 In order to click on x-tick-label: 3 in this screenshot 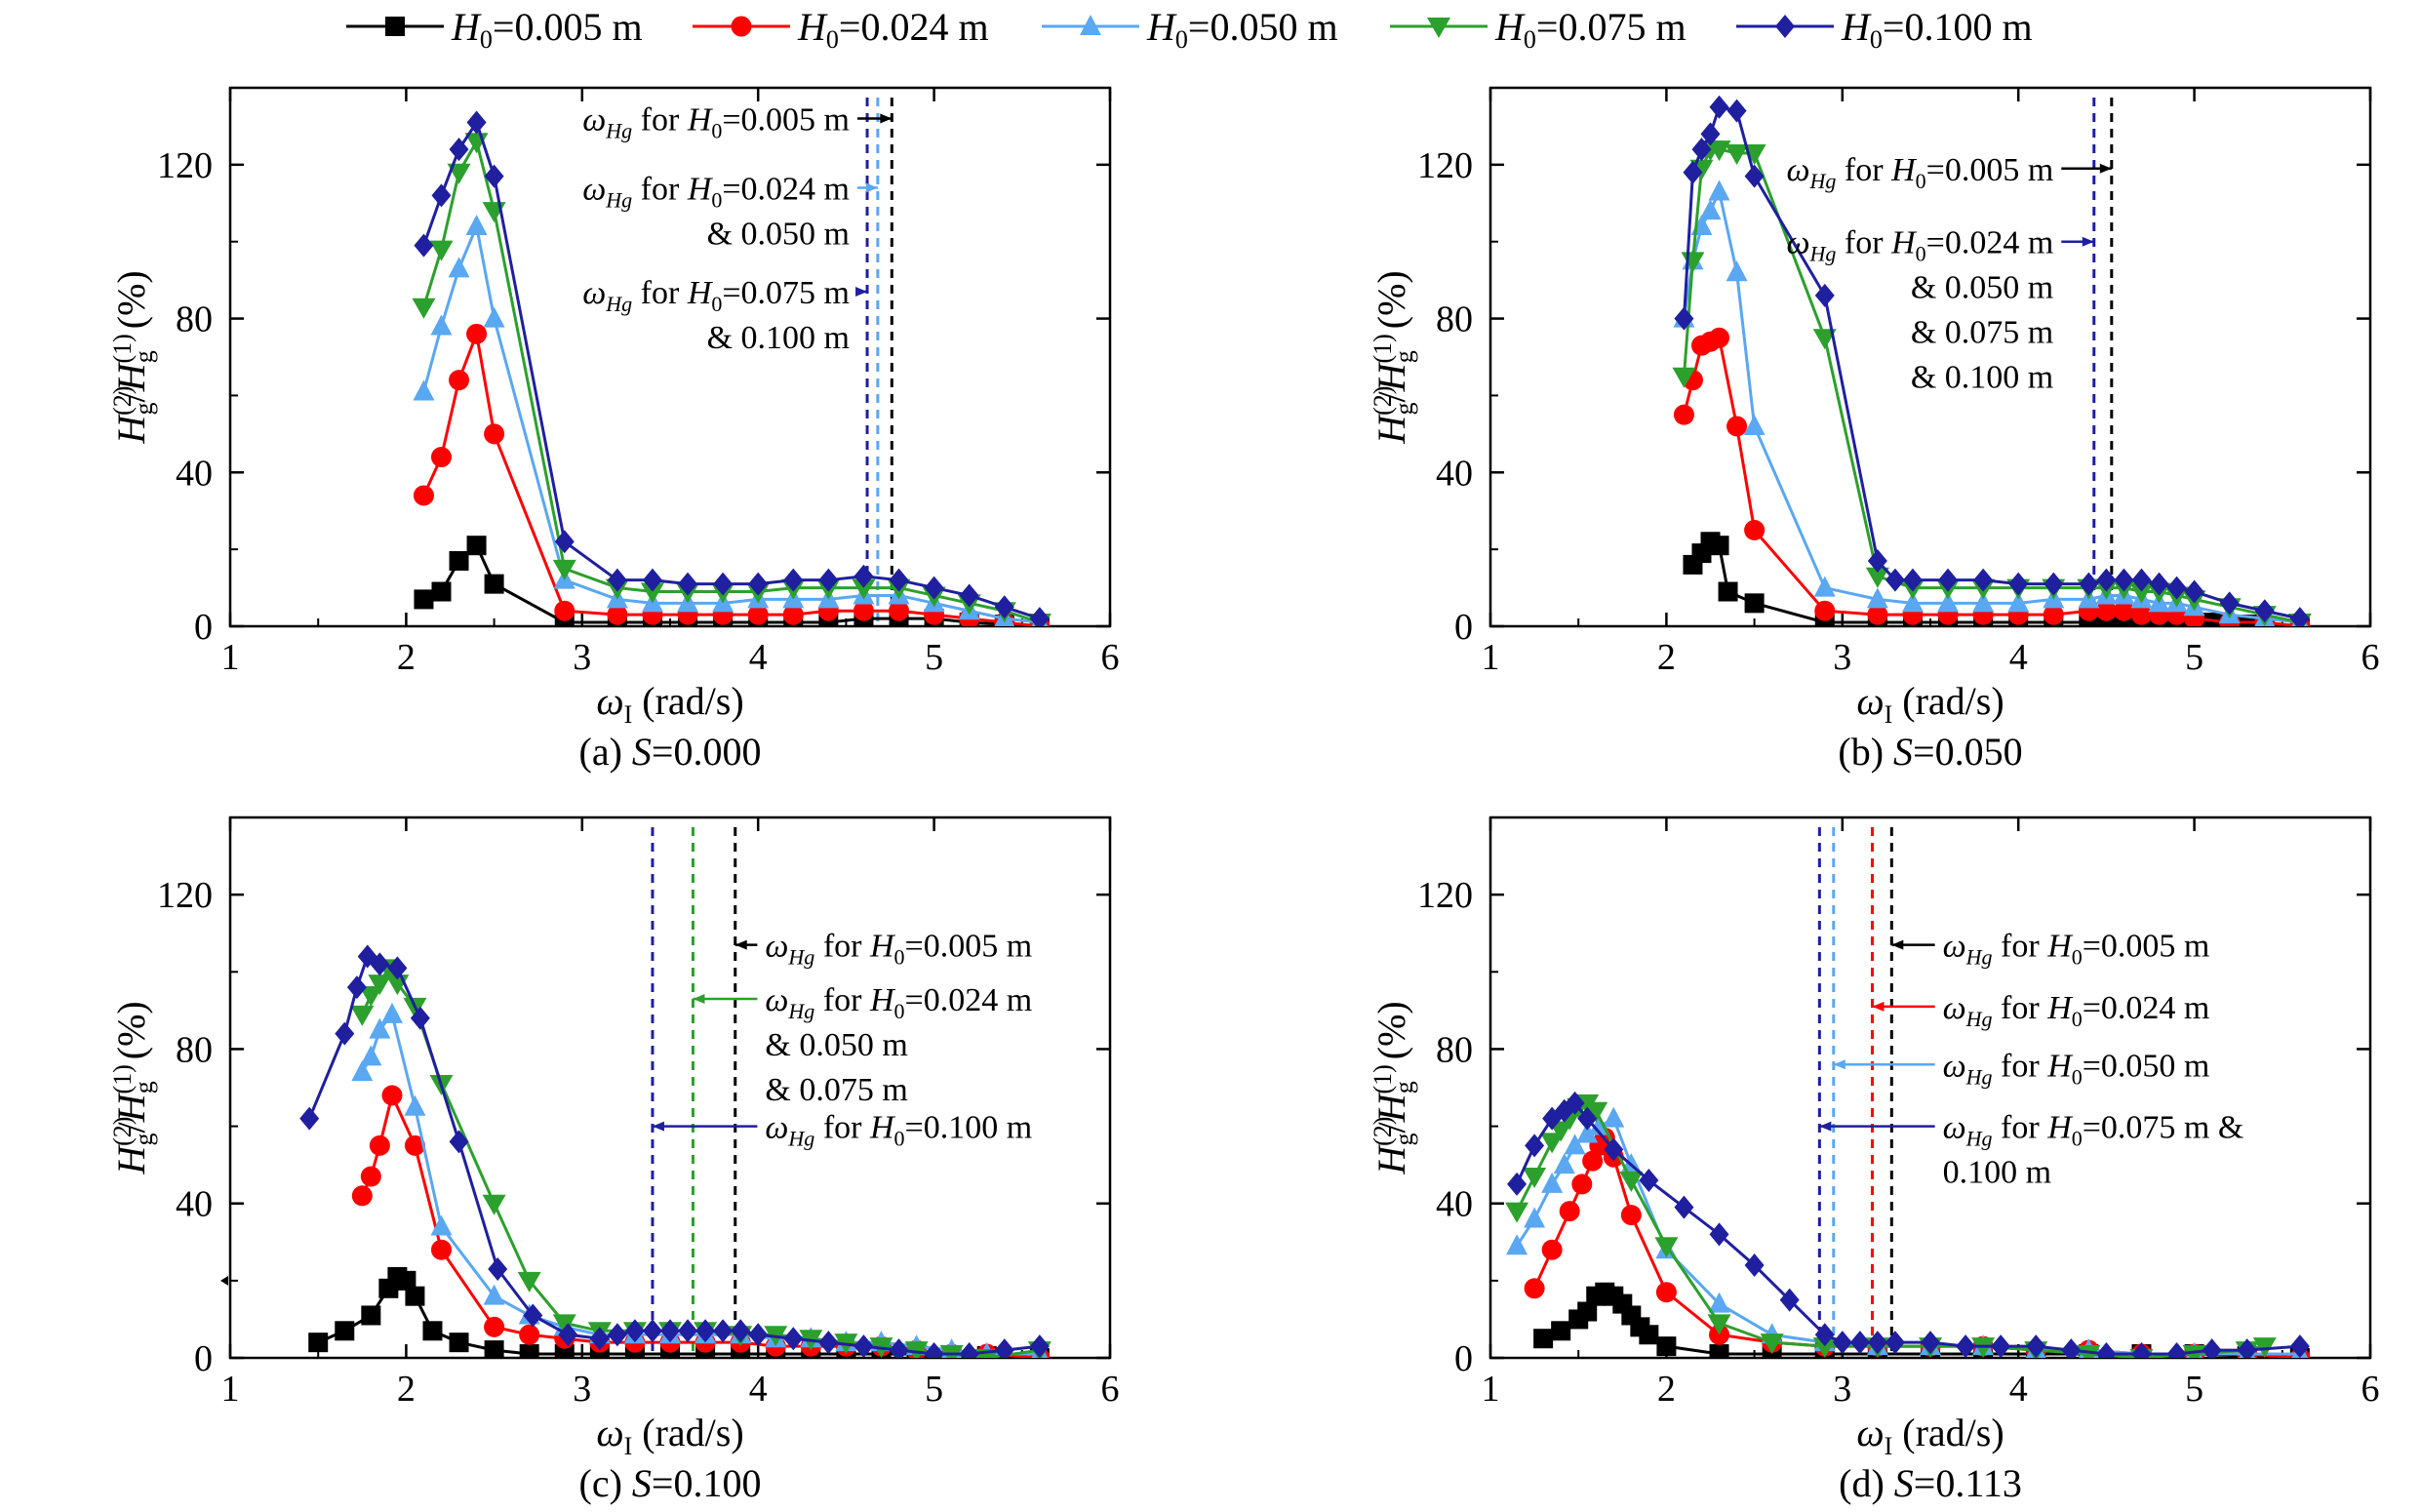, I will do `click(582, 1389)`.